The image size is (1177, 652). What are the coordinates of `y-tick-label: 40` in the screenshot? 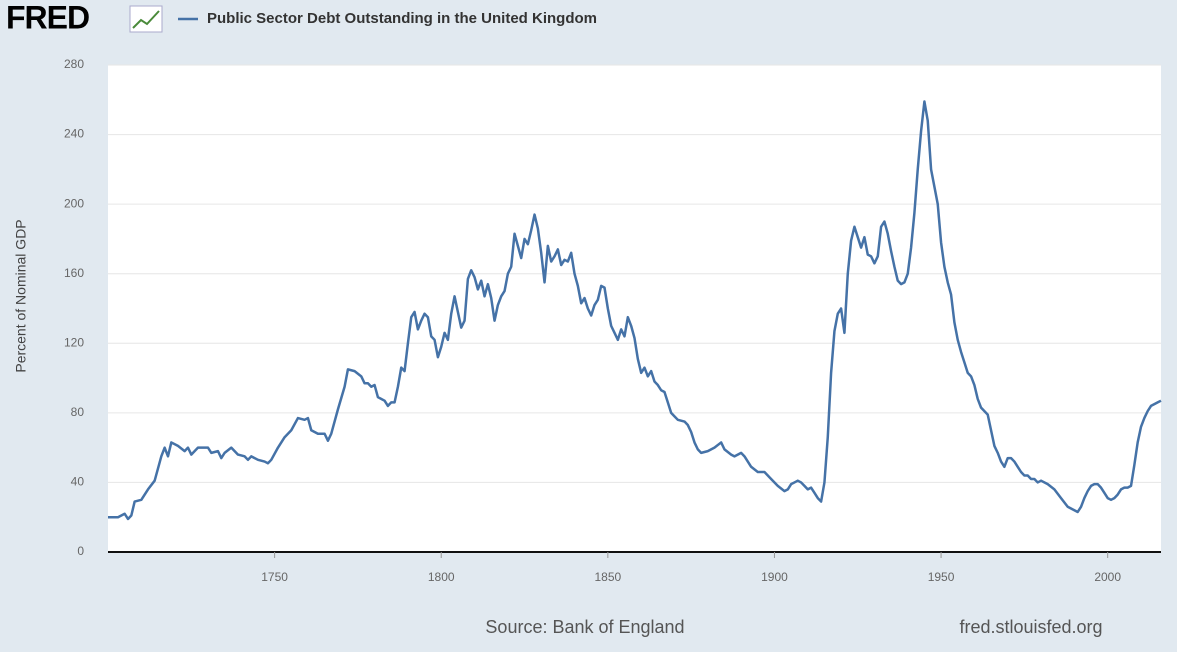 It's located at (78, 482).